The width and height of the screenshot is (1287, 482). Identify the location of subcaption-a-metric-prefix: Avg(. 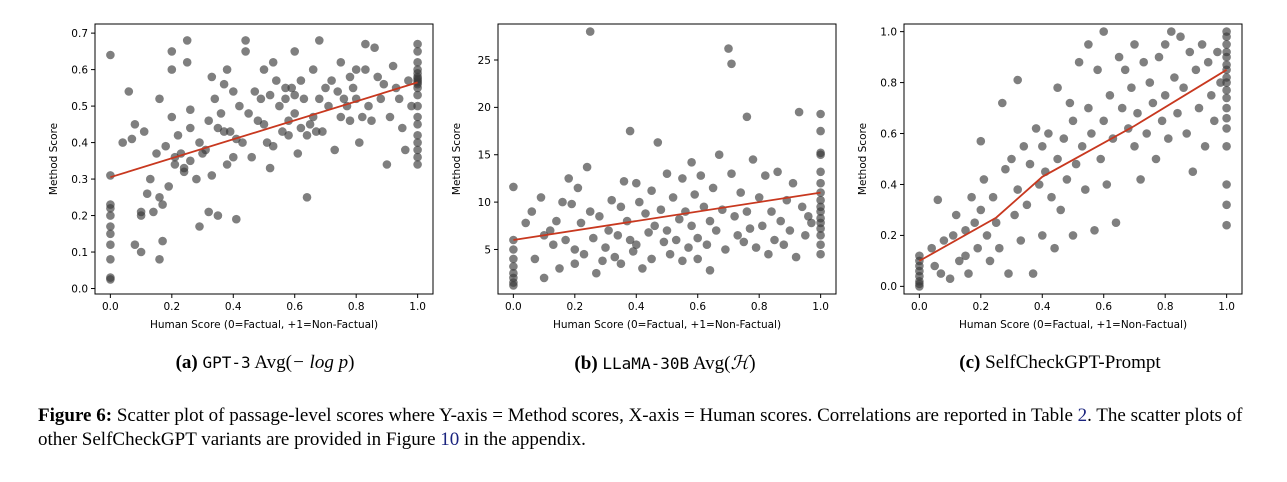
(273, 362).